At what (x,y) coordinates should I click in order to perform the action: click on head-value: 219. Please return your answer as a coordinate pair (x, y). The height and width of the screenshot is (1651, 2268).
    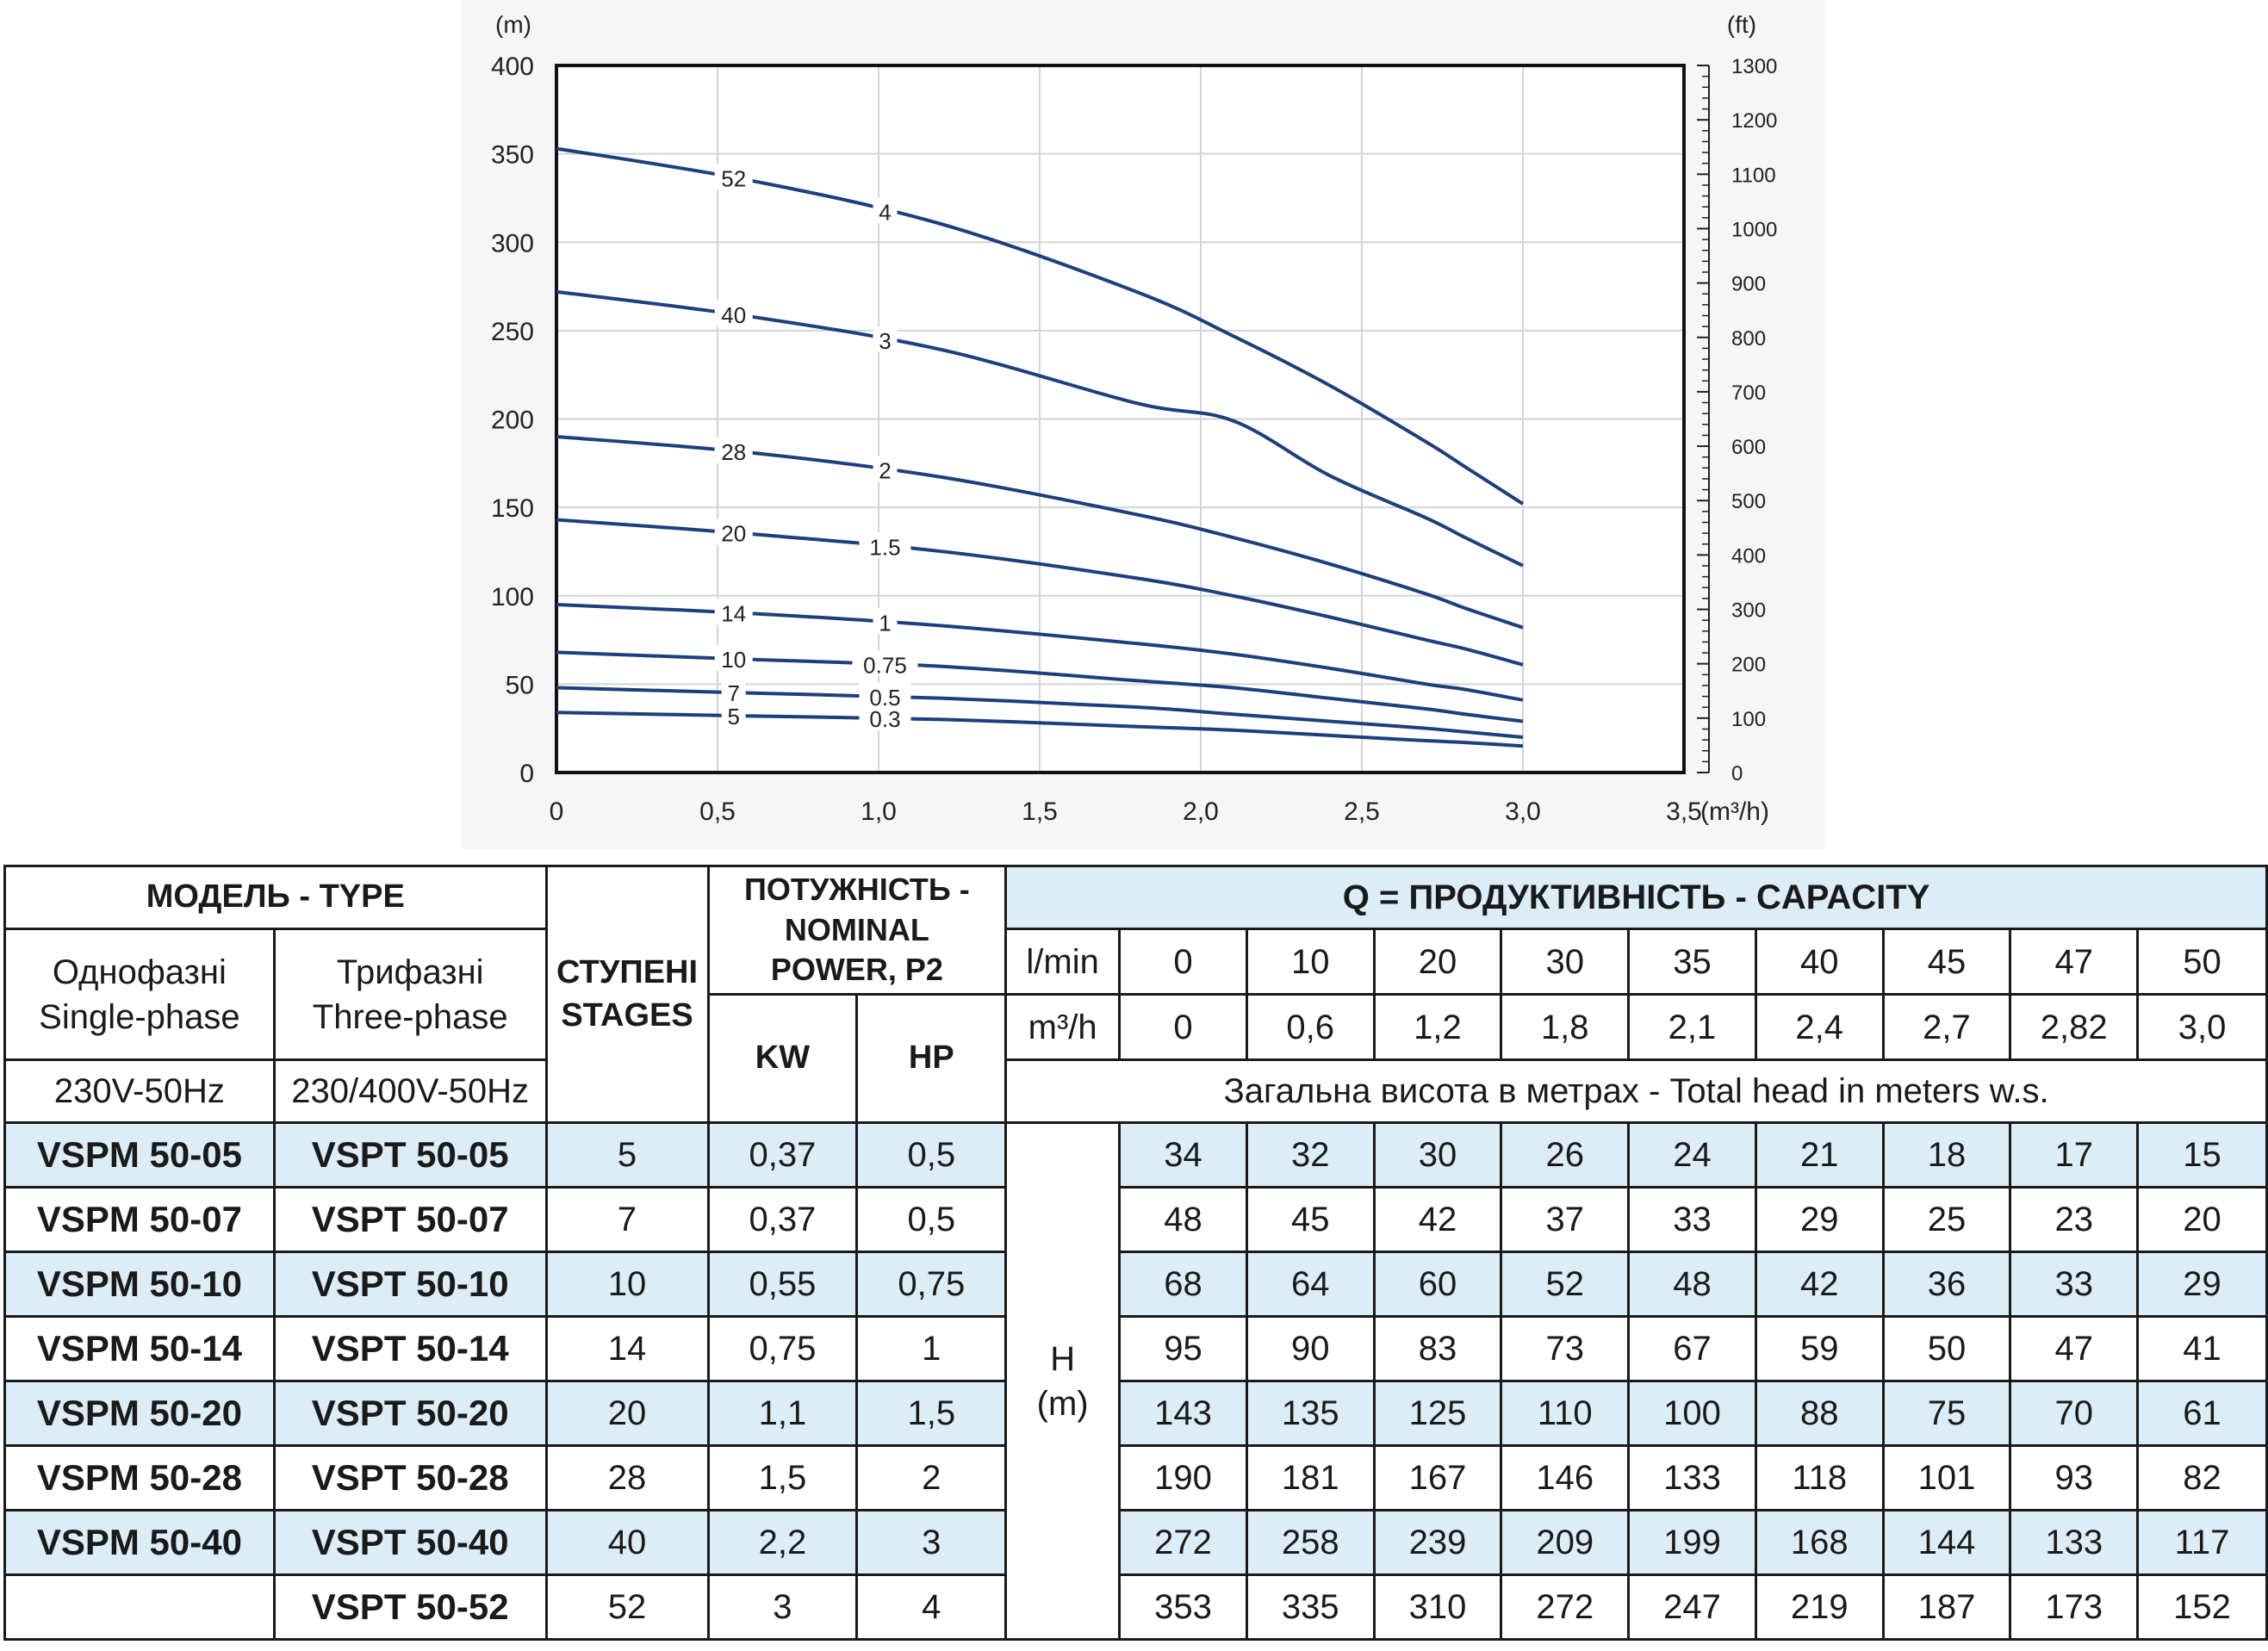
    Looking at the image, I should click on (1819, 1607).